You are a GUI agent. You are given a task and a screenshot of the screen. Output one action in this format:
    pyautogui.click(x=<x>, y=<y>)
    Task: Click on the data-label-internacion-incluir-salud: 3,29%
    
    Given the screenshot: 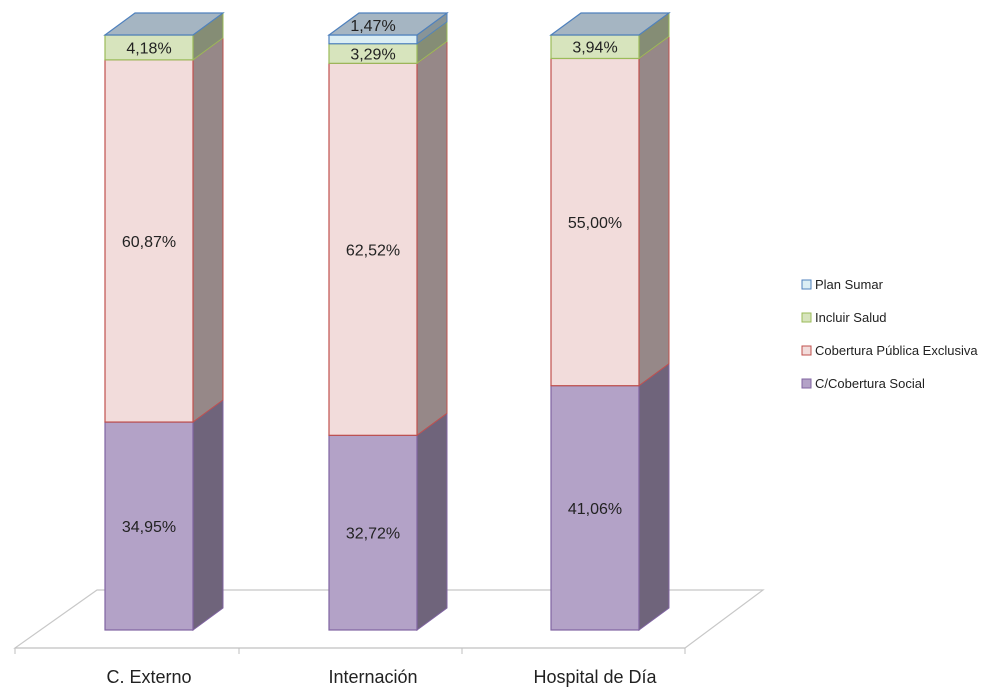 What is the action you would take?
    pyautogui.click(x=372, y=55)
    